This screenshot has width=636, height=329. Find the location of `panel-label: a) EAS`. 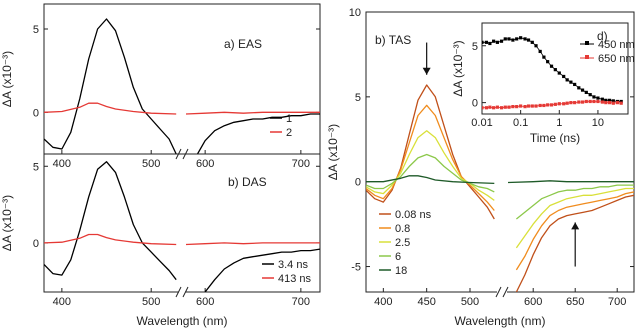

panel-label: a) EAS is located at coordinates (243, 44).